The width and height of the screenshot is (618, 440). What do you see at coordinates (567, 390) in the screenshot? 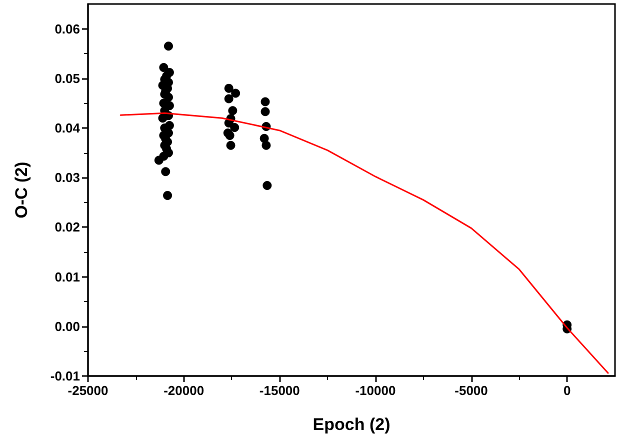
I see `x-tick-label: 0` at bounding box center [567, 390].